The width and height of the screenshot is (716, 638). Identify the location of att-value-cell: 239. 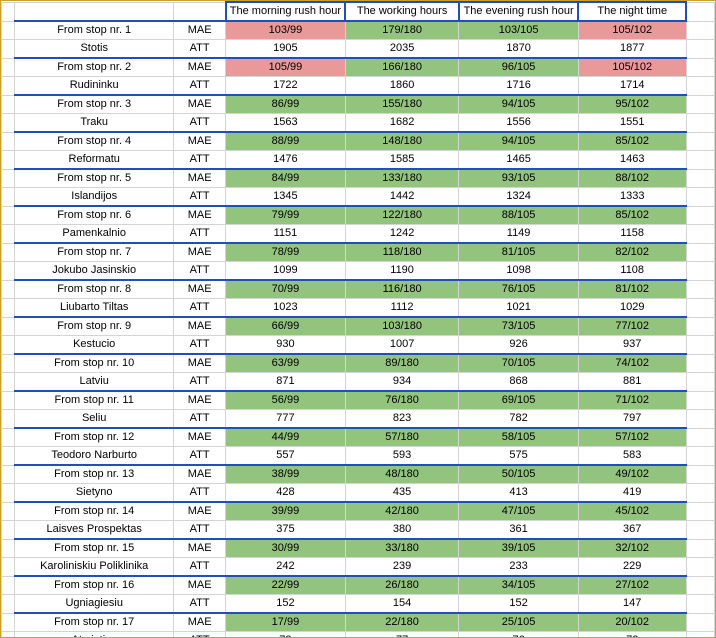
(402, 567).